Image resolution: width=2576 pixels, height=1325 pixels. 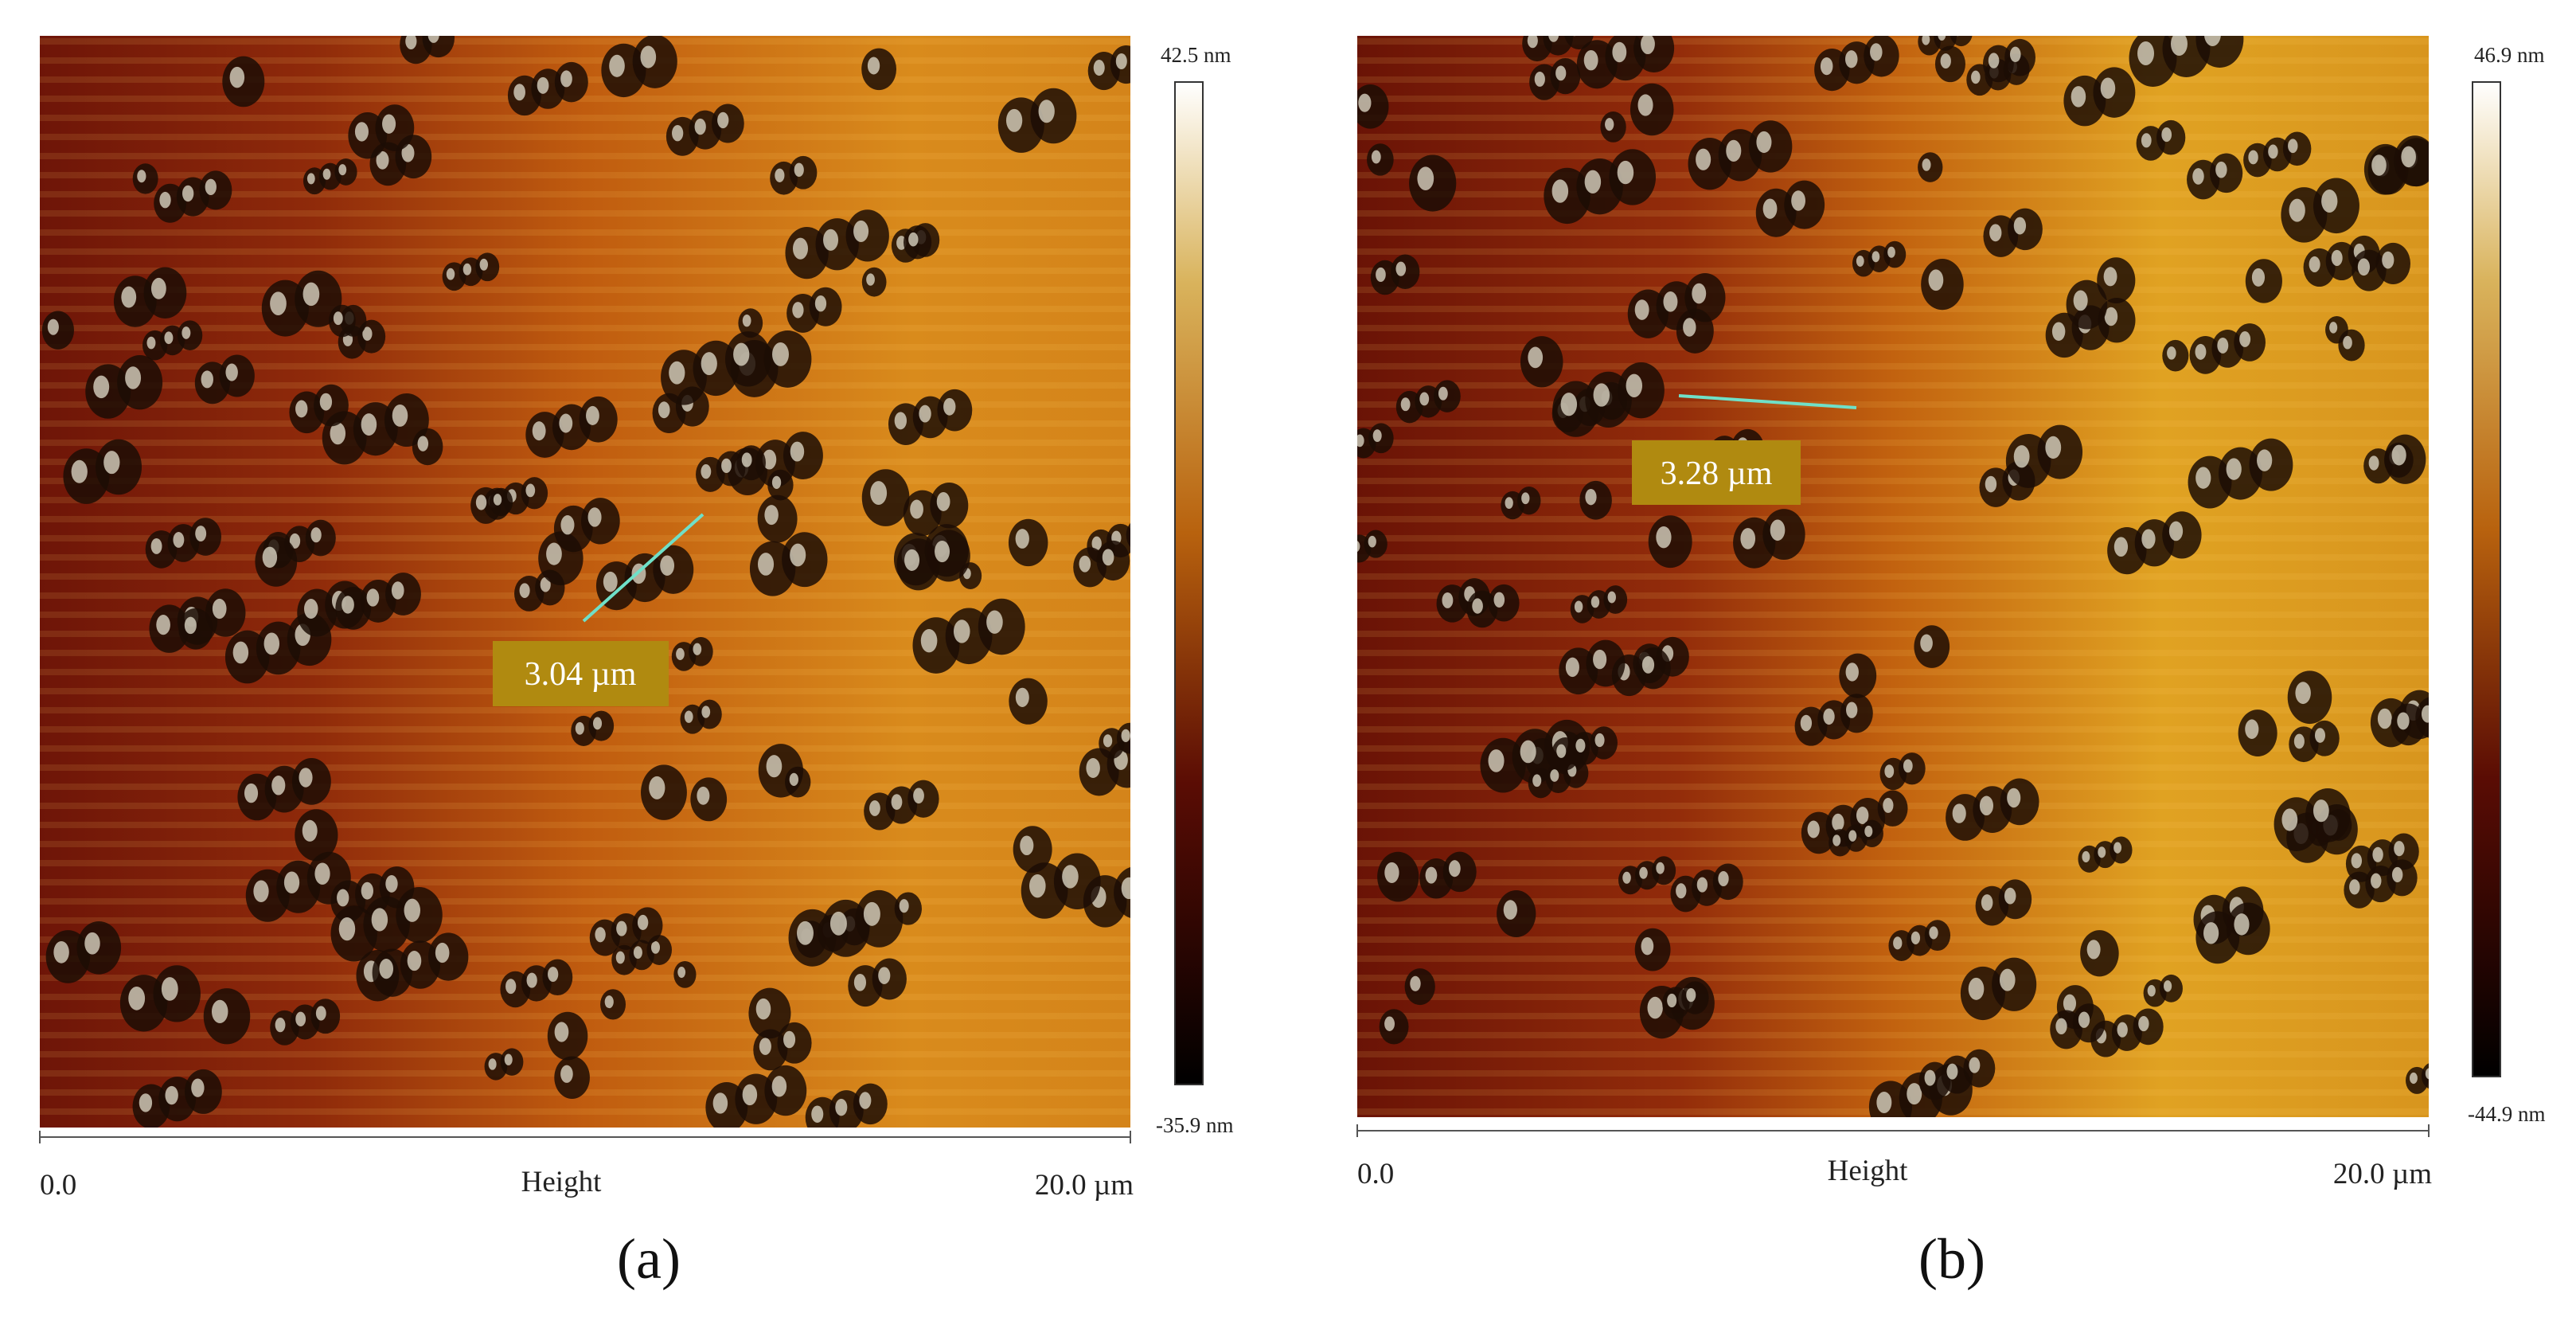 What do you see at coordinates (1951, 1259) in the screenshot?
I see `panel-label: (b)` at bounding box center [1951, 1259].